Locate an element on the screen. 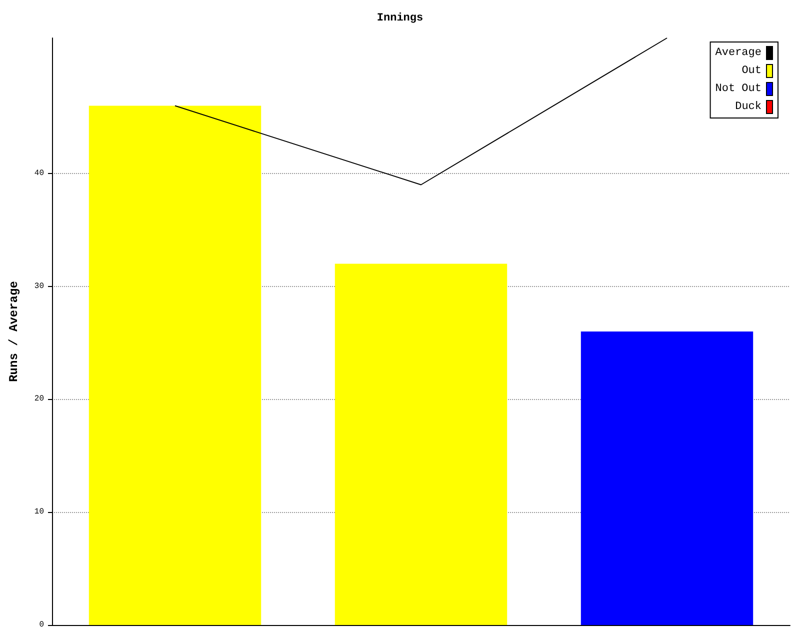  legend-label: Not Out is located at coordinates (738, 89).